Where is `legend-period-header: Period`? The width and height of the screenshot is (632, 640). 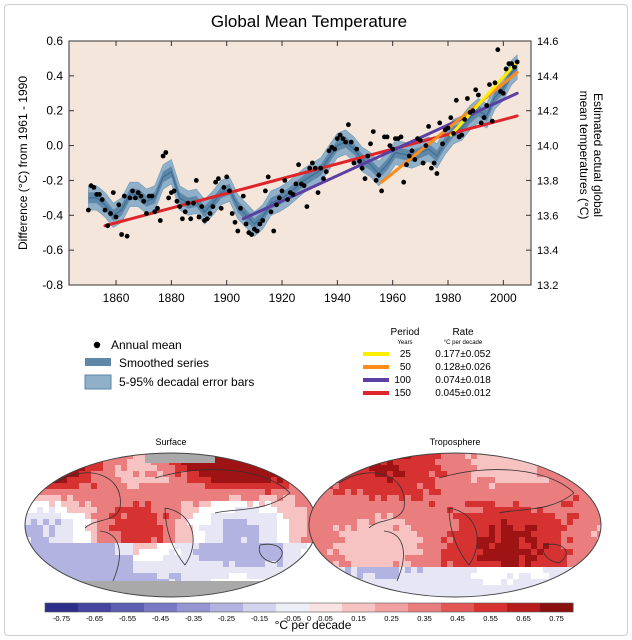
legend-period-header: Period is located at coordinates (405, 332).